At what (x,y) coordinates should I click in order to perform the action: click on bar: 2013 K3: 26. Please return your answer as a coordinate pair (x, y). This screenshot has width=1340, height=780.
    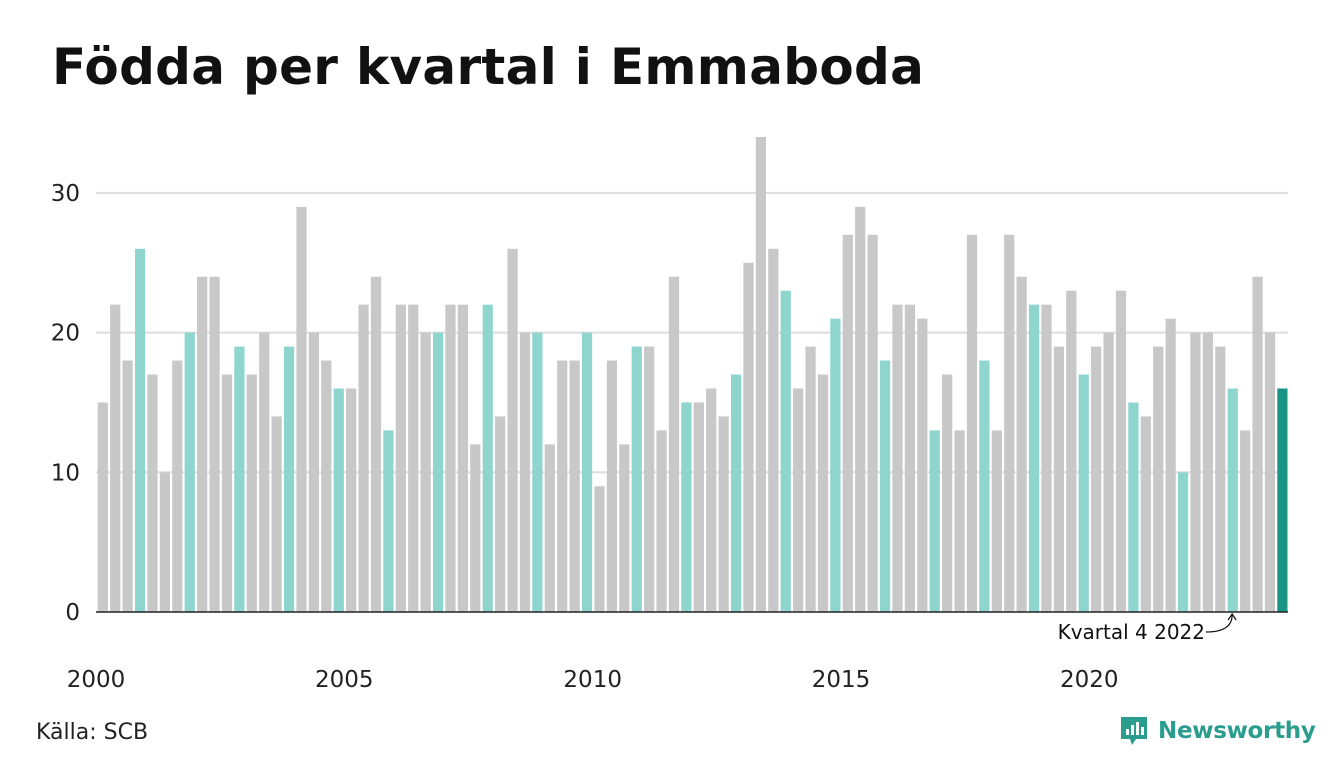
    Looking at the image, I should click on (773, 430).